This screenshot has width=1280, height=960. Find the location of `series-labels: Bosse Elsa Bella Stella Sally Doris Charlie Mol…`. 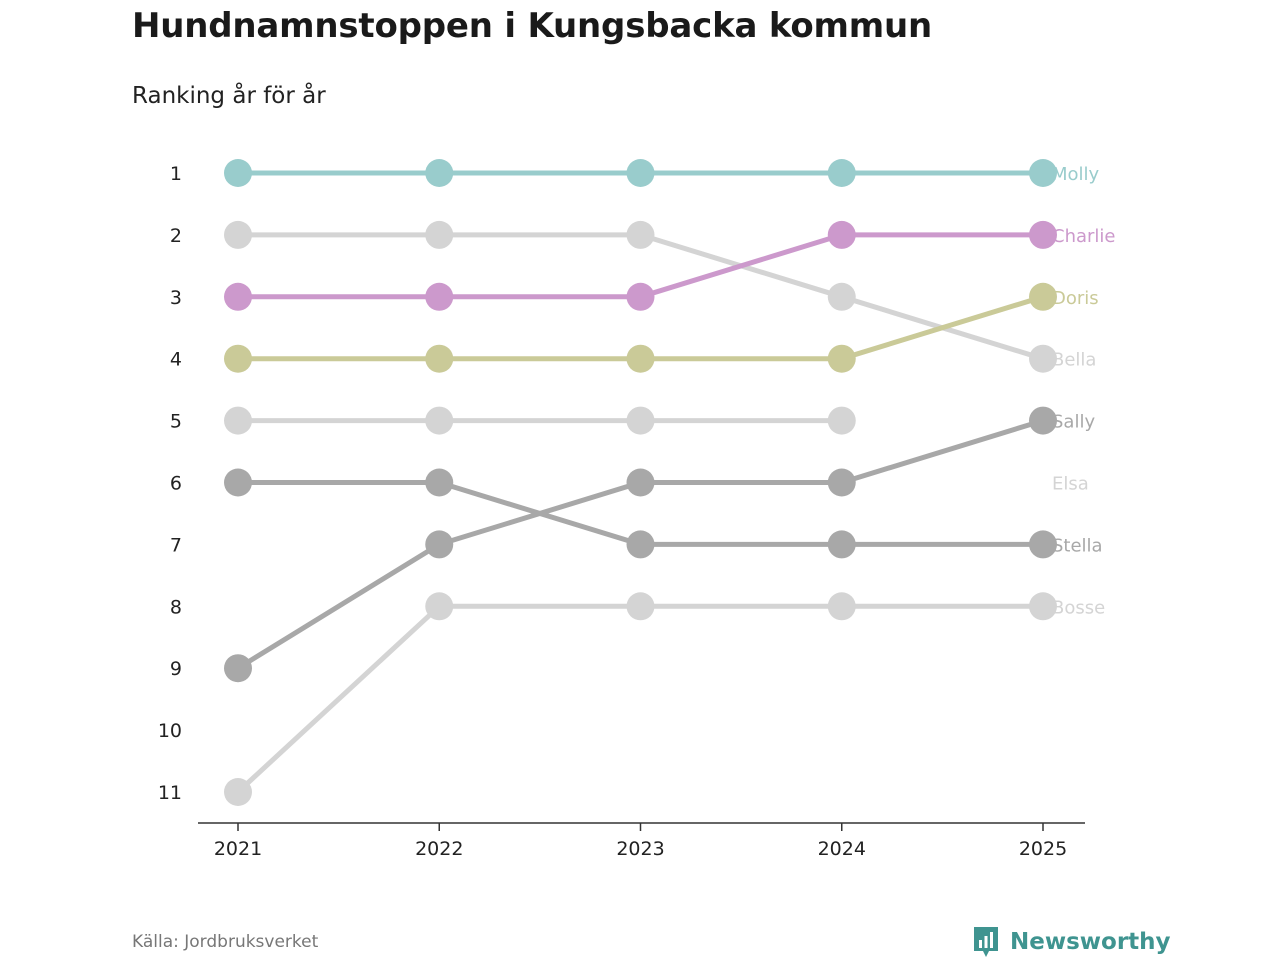

series-labels: Bosse Elsa Bella Stella Sally Doris Charlie Mol… is located at coordinates (1083, 391).